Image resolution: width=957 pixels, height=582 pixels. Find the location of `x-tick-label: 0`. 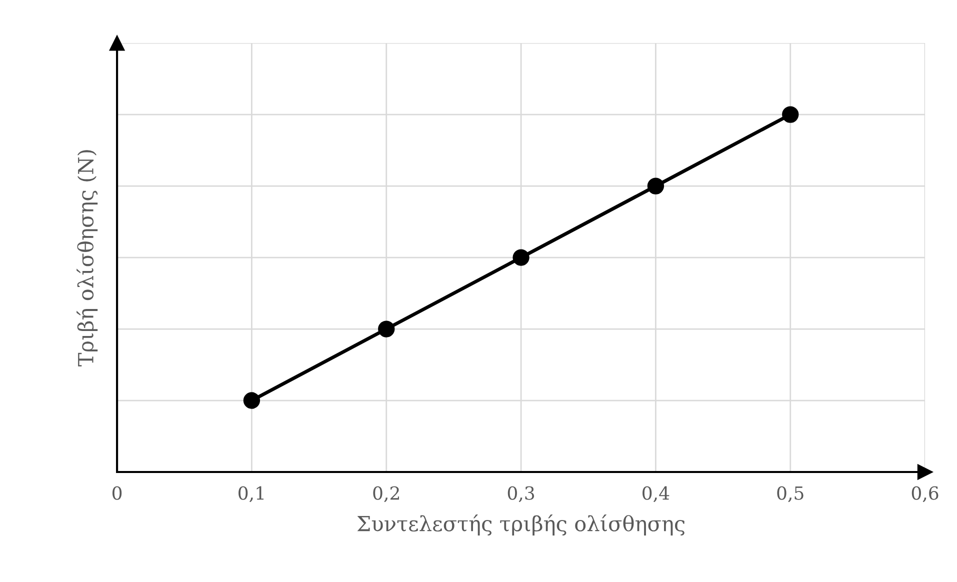

x-tick-label: 0 is located at coordinates (117, 493).